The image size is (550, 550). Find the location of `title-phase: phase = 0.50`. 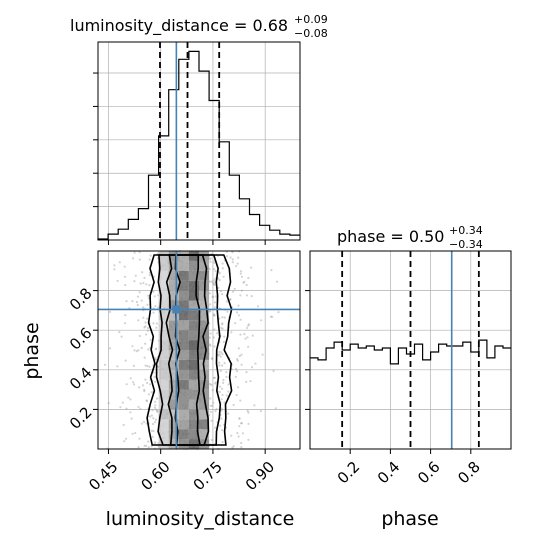

title-phase: phase = 0.50 is located at coordinates (390, 236).